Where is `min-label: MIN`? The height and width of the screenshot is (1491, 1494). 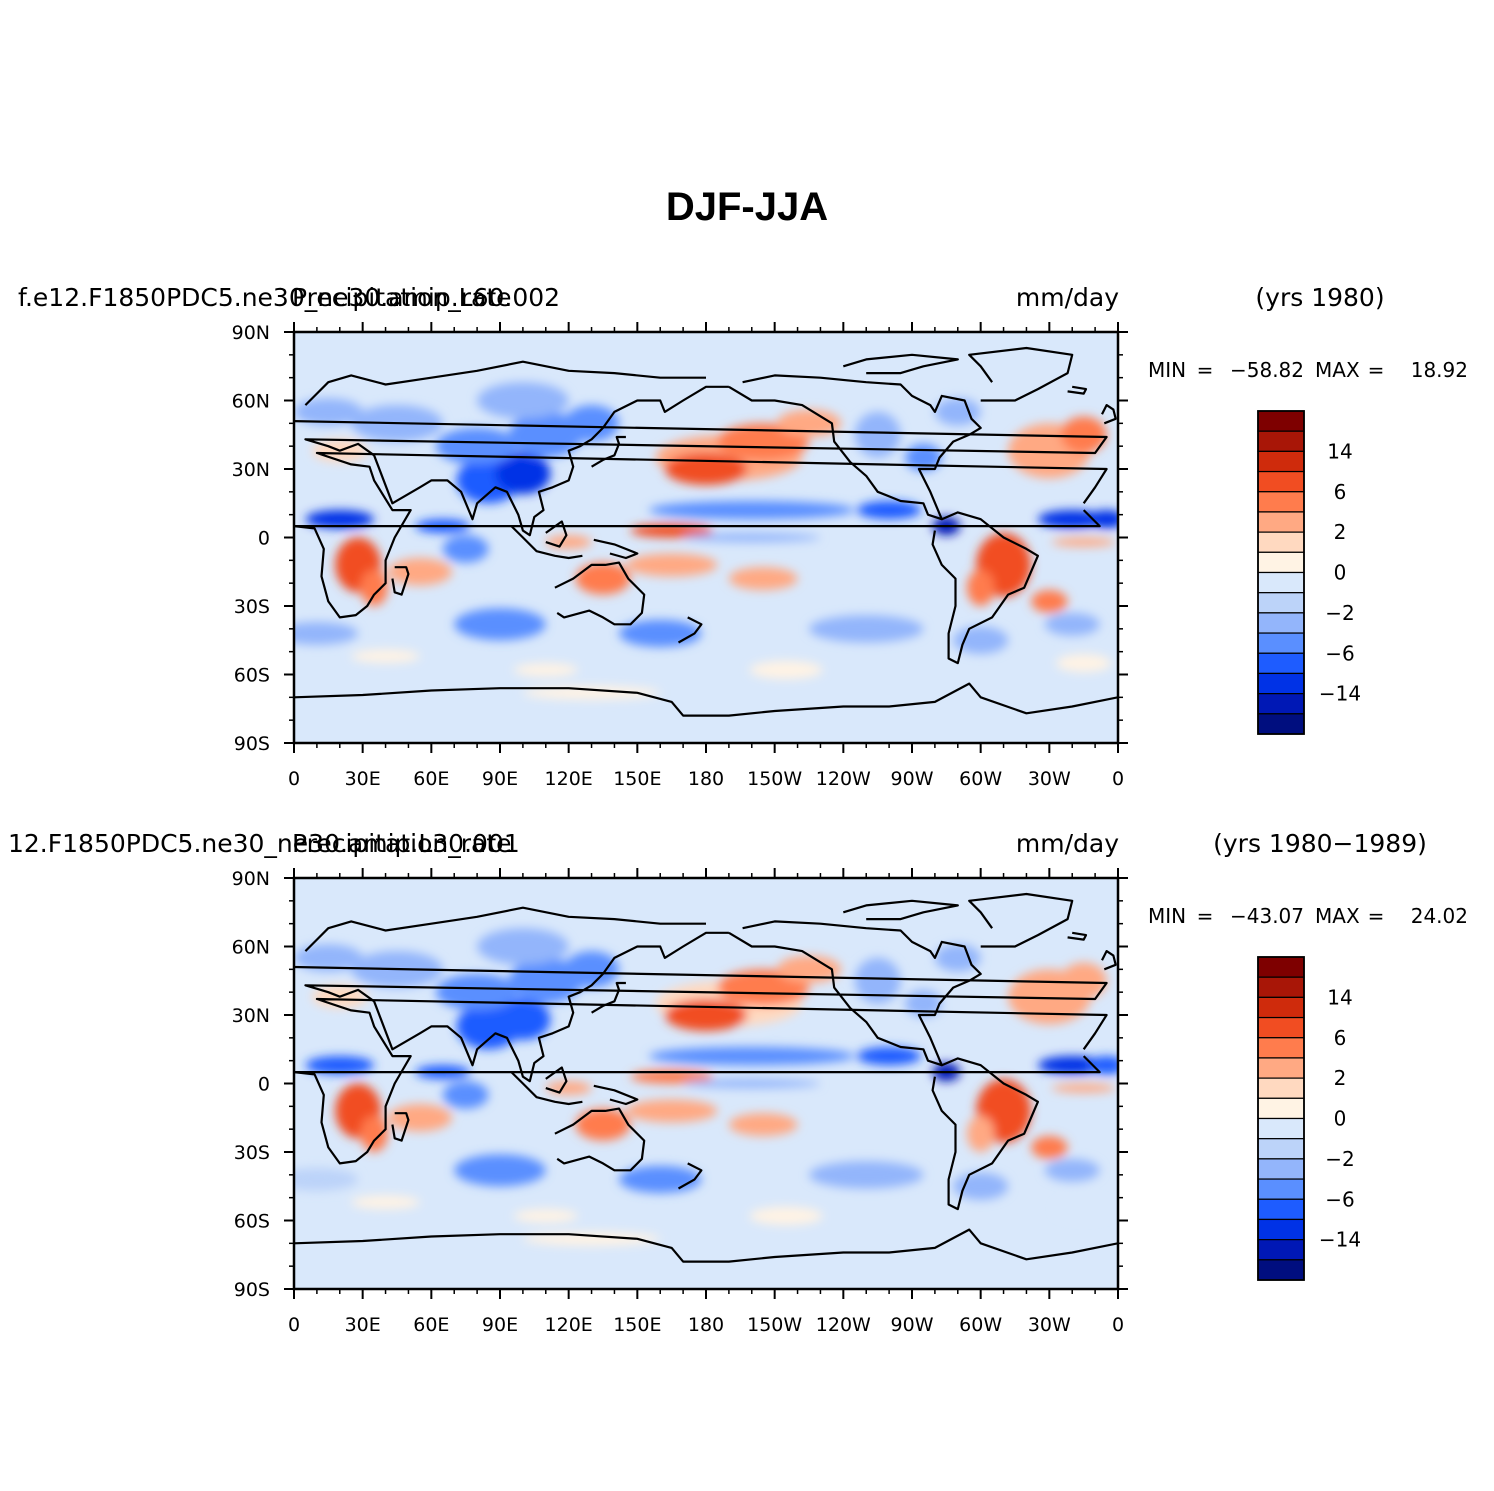
min-label: MIN is located at coordinates (1167, 916).